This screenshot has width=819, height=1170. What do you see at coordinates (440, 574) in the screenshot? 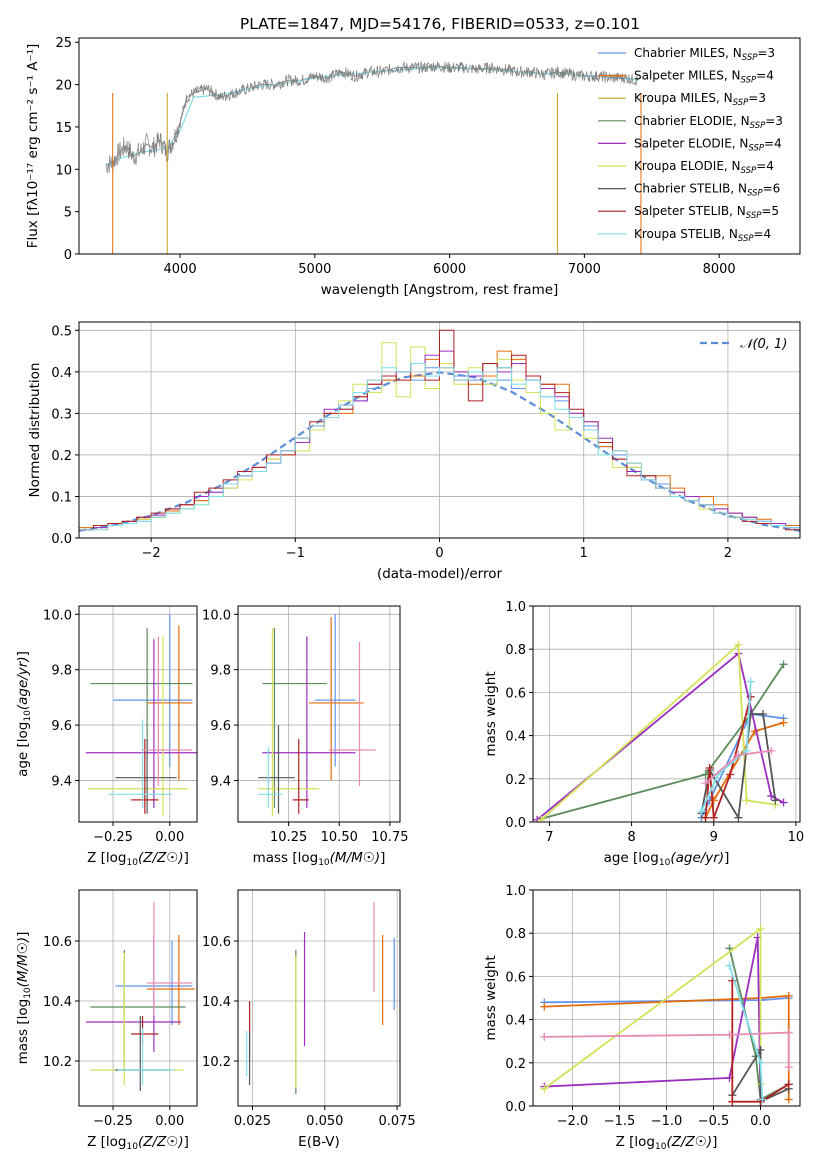
I see `x-axis-label: (data-model)/error` at bounding box center [440, 574].